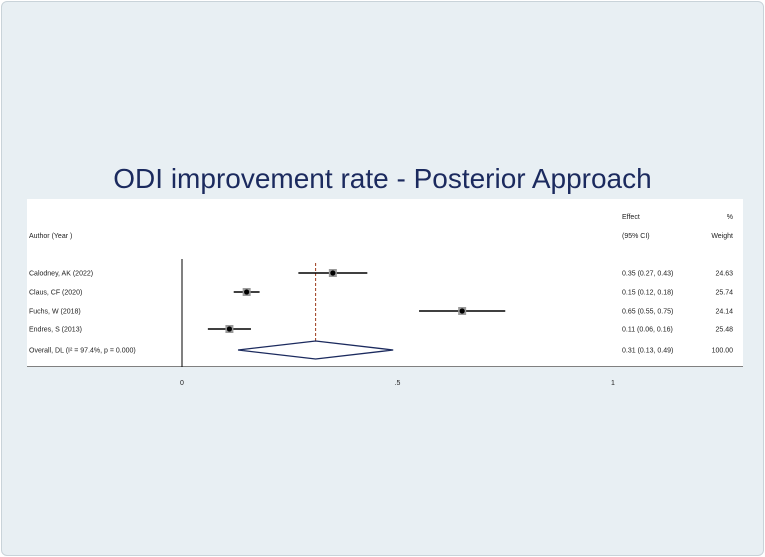 This screenshot has width=765, height=557. What do you see at coordinates (647, 351) in the screenshot?
I see `overall-ci-text: 0.31 (0.13, 0.49)` at bounding box center [647, 351].